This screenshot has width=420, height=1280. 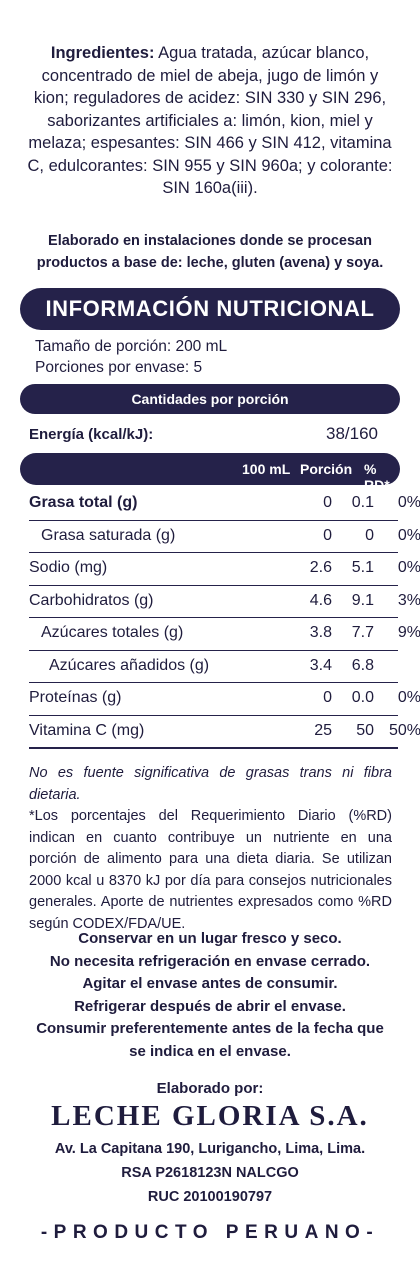 I want to click on serving-size: Tamaño de porción: 200 mL, so click(x=131, y=346).